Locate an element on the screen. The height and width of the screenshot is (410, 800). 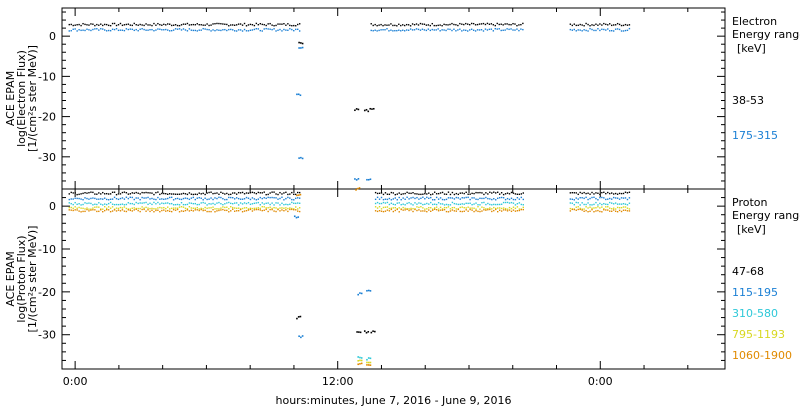
legend-entry-proton: 310-580 is located at coordinates (755, 313).